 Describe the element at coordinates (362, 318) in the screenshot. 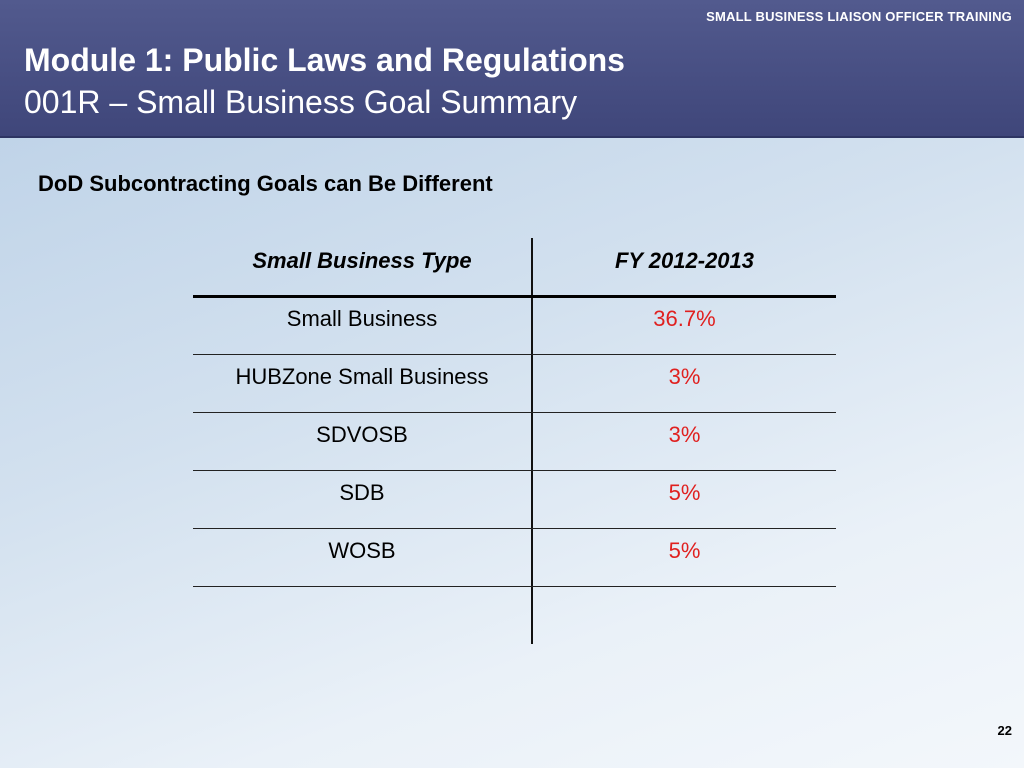

I see `business-type: Small Business` at that location.